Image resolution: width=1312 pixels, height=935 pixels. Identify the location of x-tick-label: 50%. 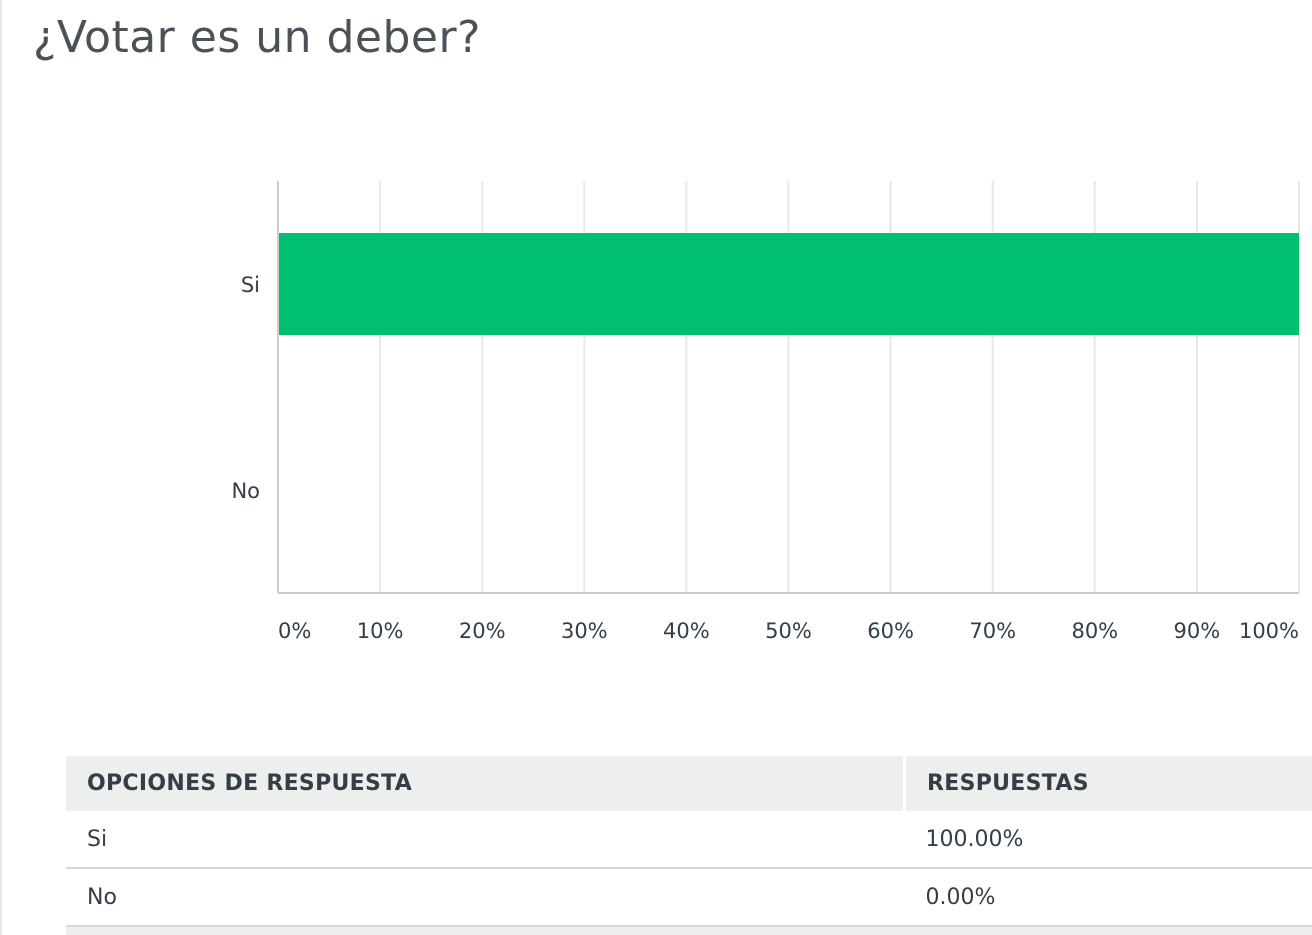
(788, 631).